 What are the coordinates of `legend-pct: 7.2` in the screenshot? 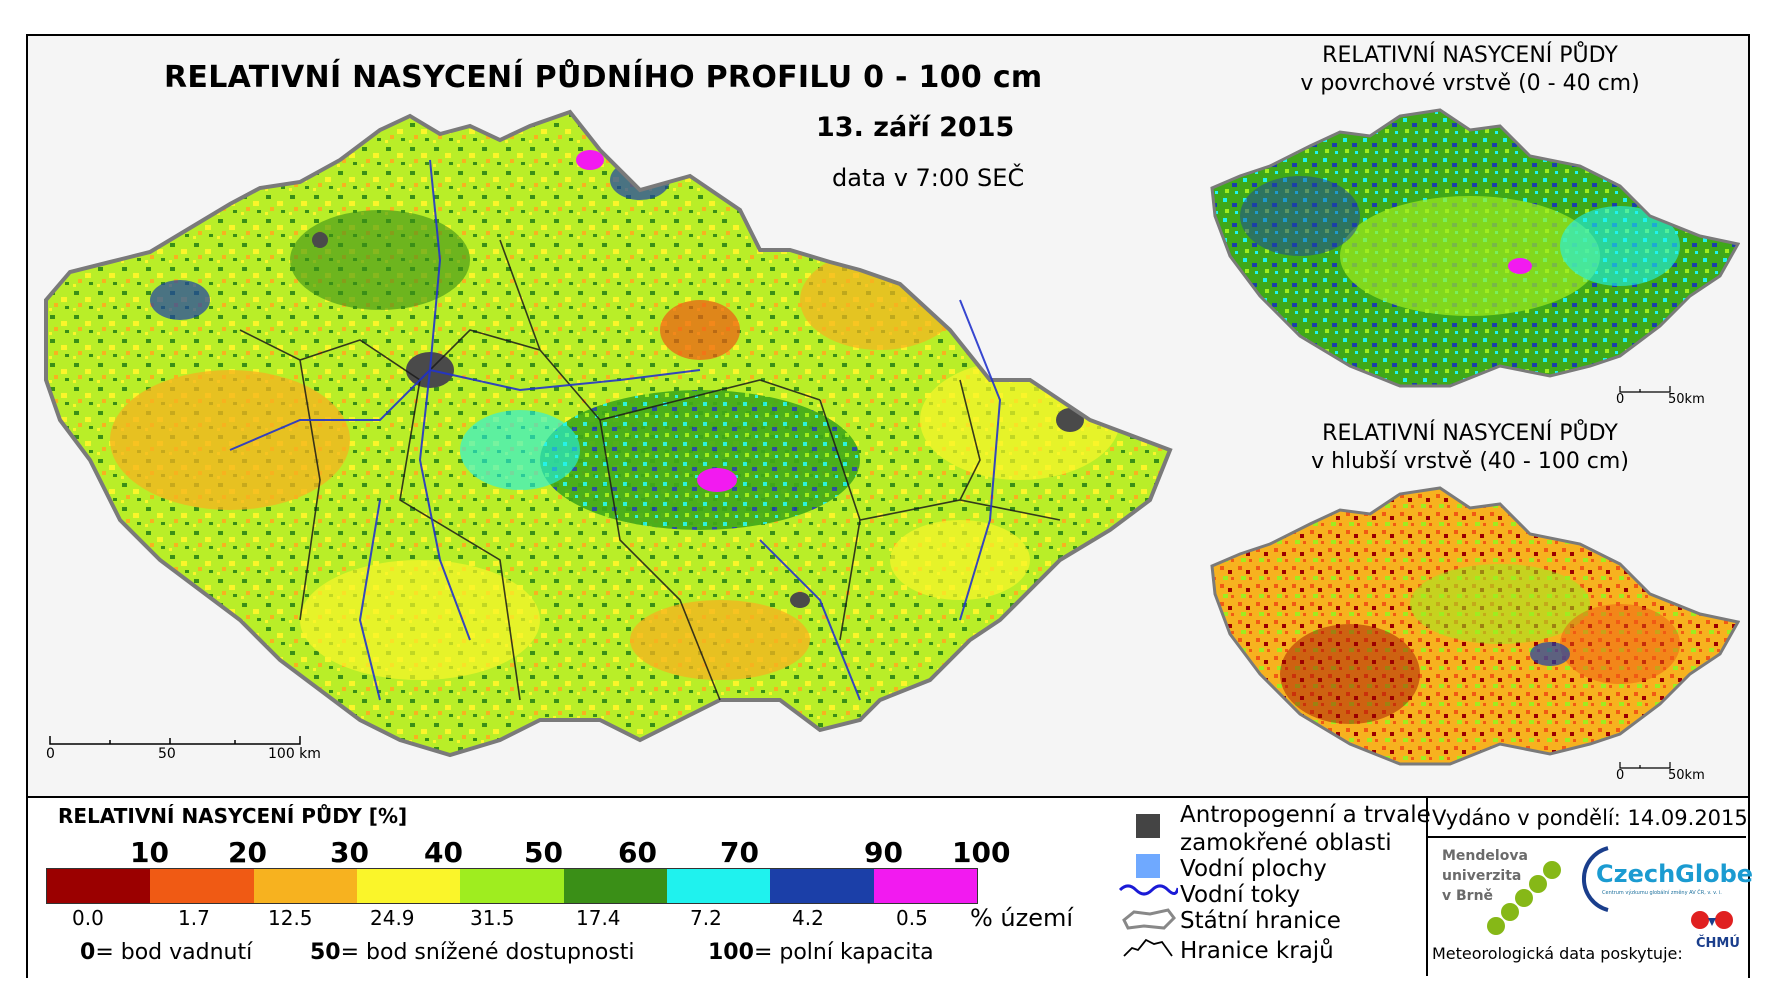 It's located at (706, 918).